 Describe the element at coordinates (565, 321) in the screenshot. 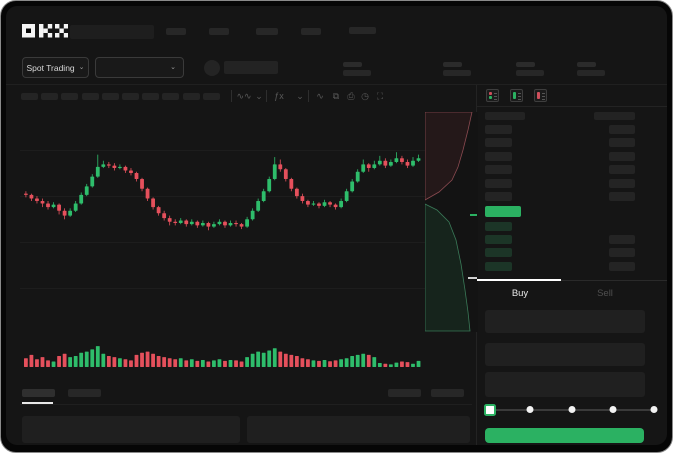

I see `price-input-placeholder` at that location.